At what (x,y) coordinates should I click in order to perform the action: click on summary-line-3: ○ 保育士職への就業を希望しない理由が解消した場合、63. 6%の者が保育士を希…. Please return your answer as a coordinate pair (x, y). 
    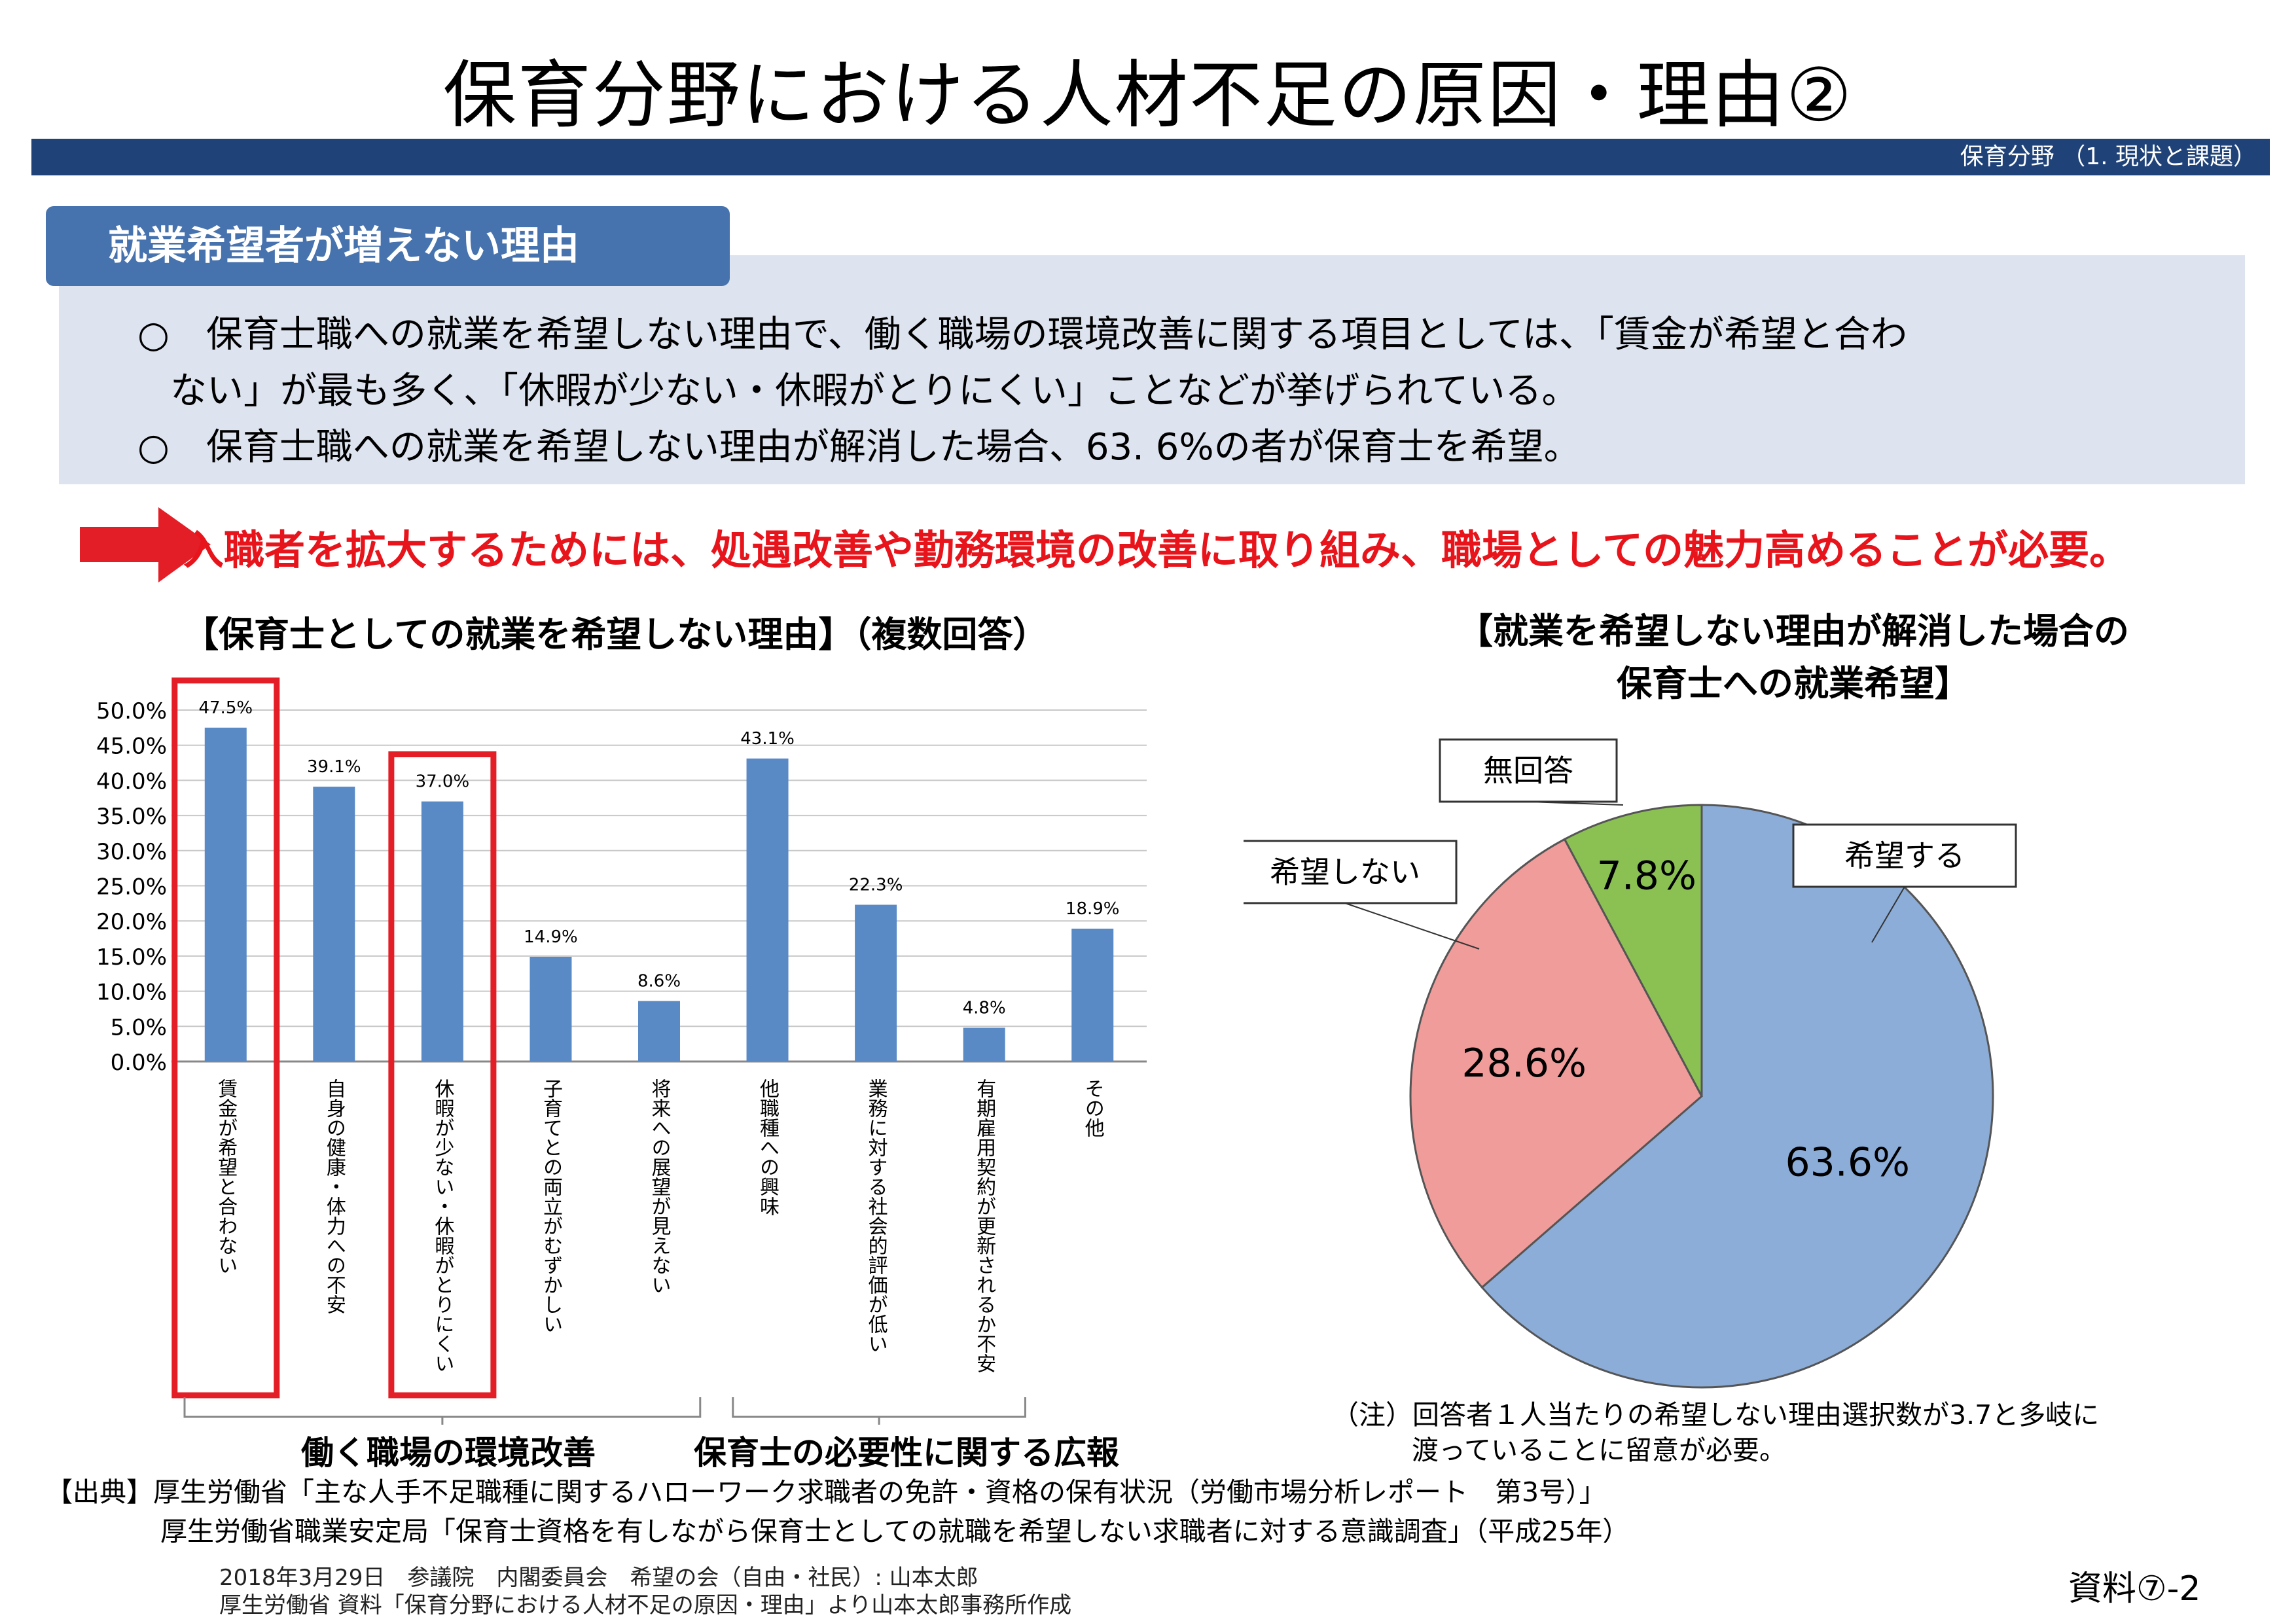
    Looking at the image, I should click on (859, 447).